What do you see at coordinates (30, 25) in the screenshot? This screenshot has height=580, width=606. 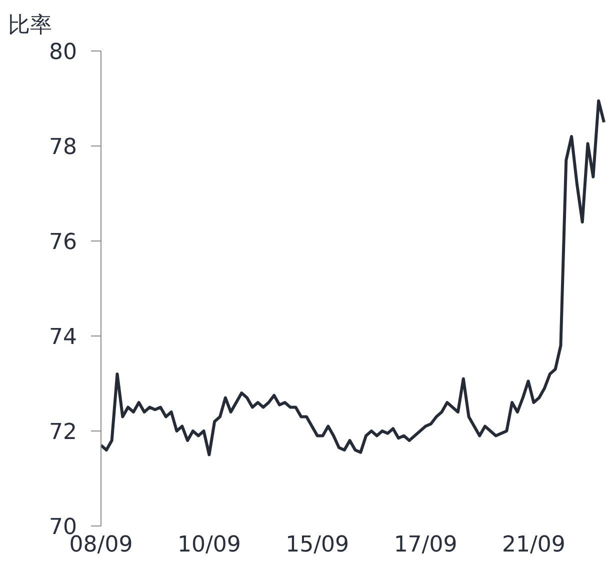 I see `y-axis-title: 比率` at bounding box center [30, 25].